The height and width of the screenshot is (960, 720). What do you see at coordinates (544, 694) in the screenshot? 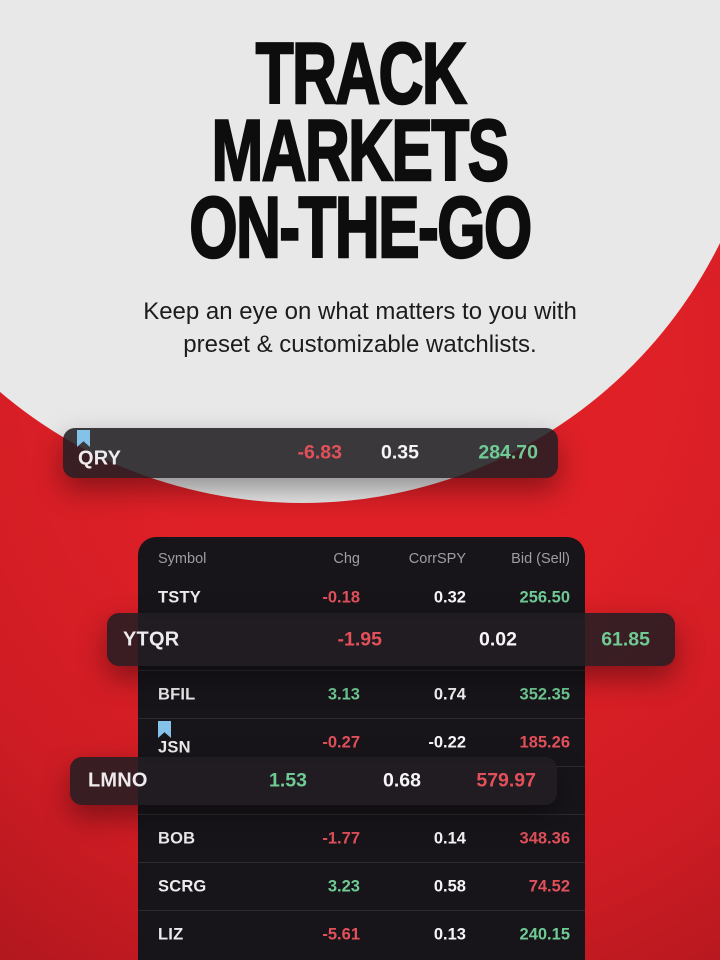
I see `bid-value: 352.35` at bounding box center [544, 694].